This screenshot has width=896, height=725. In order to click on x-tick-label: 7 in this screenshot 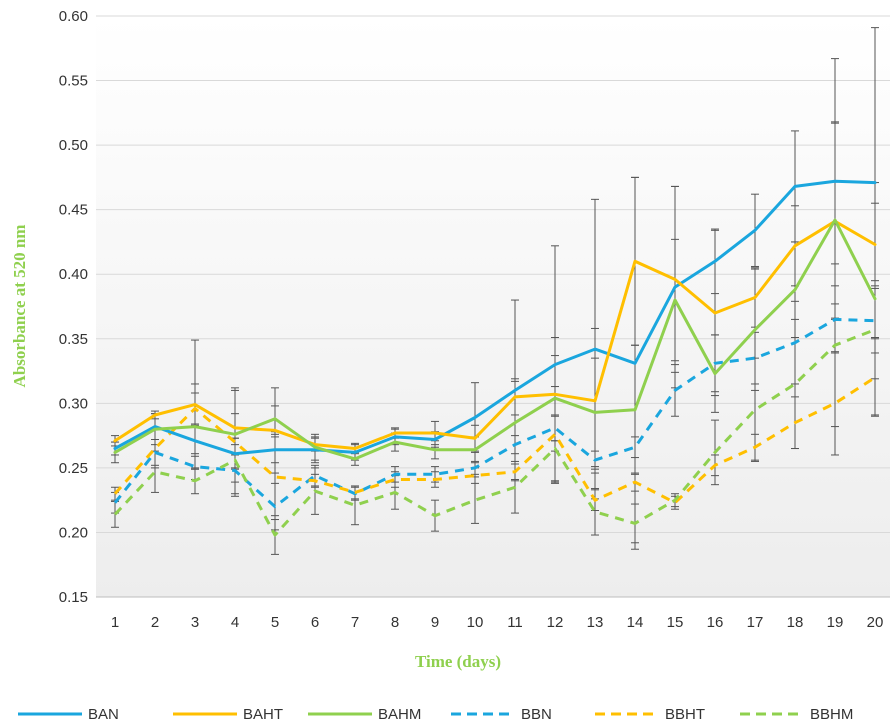, I will do `click(355, 622)`.